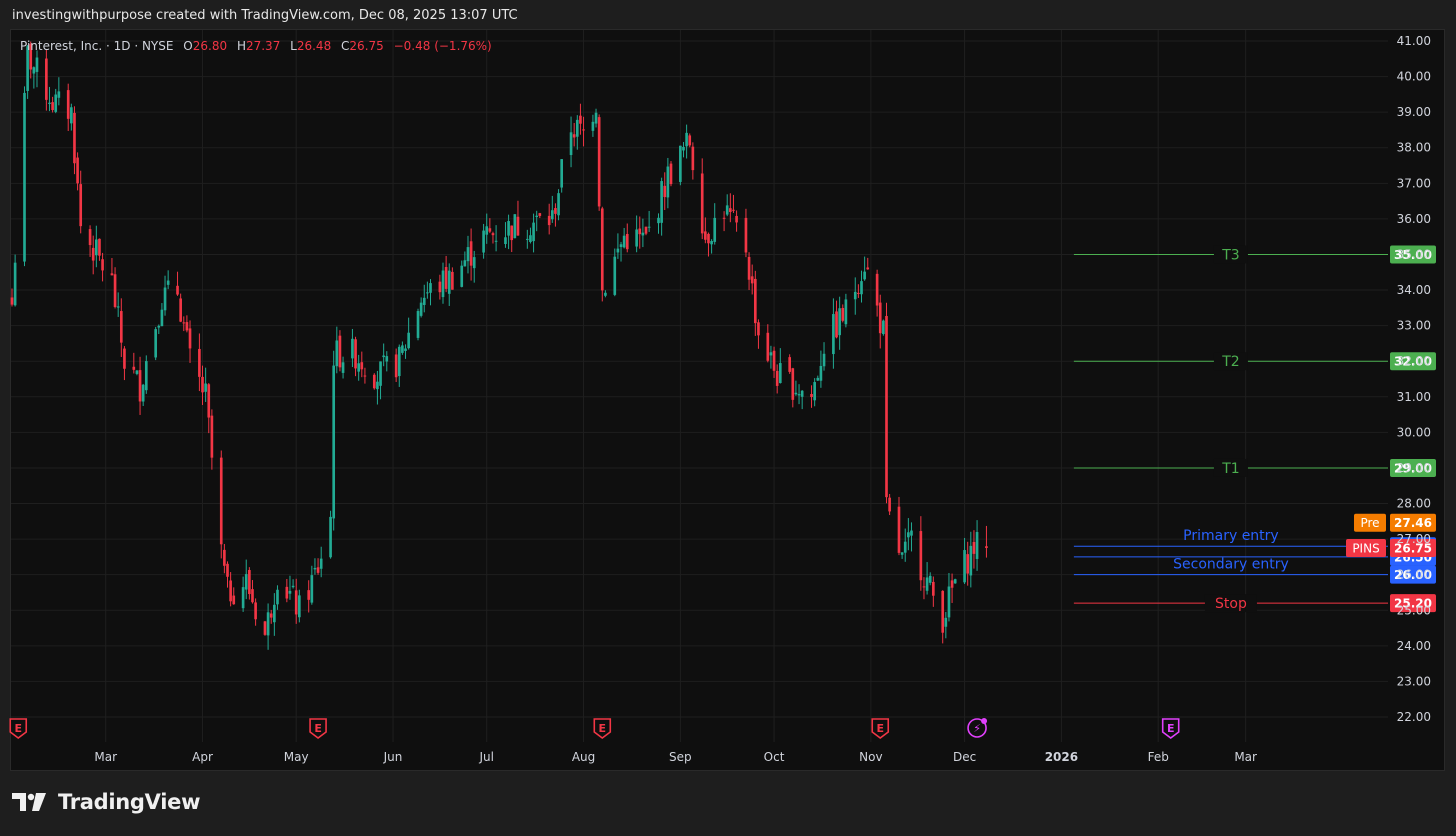  What do you see at coordinates (202, 757) in the screenshot?
I see `time-tick-label: Apr` at bounding box center [202, 757].